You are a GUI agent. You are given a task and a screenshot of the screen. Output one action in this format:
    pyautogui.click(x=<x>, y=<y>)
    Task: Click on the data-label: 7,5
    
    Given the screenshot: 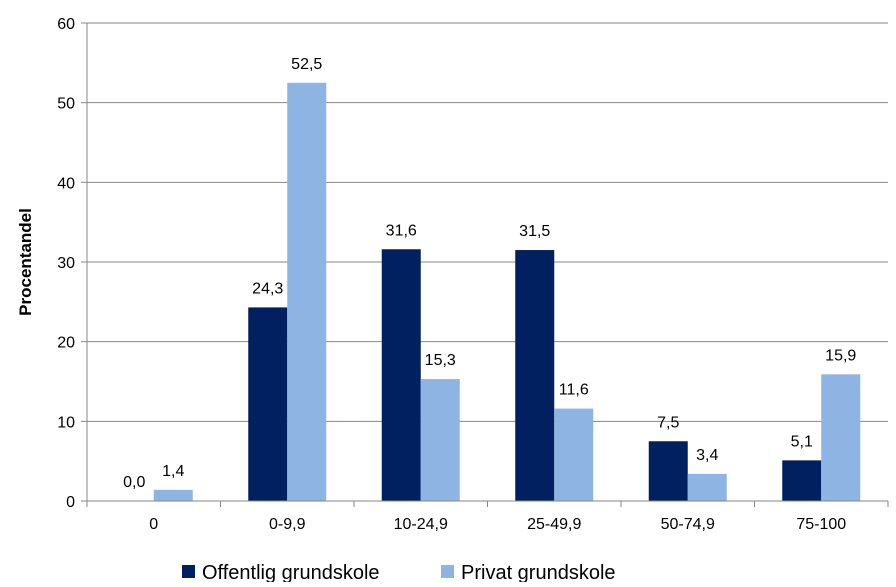 What is the action you would take?
    pyautogui.click(x=668, y=422)
    